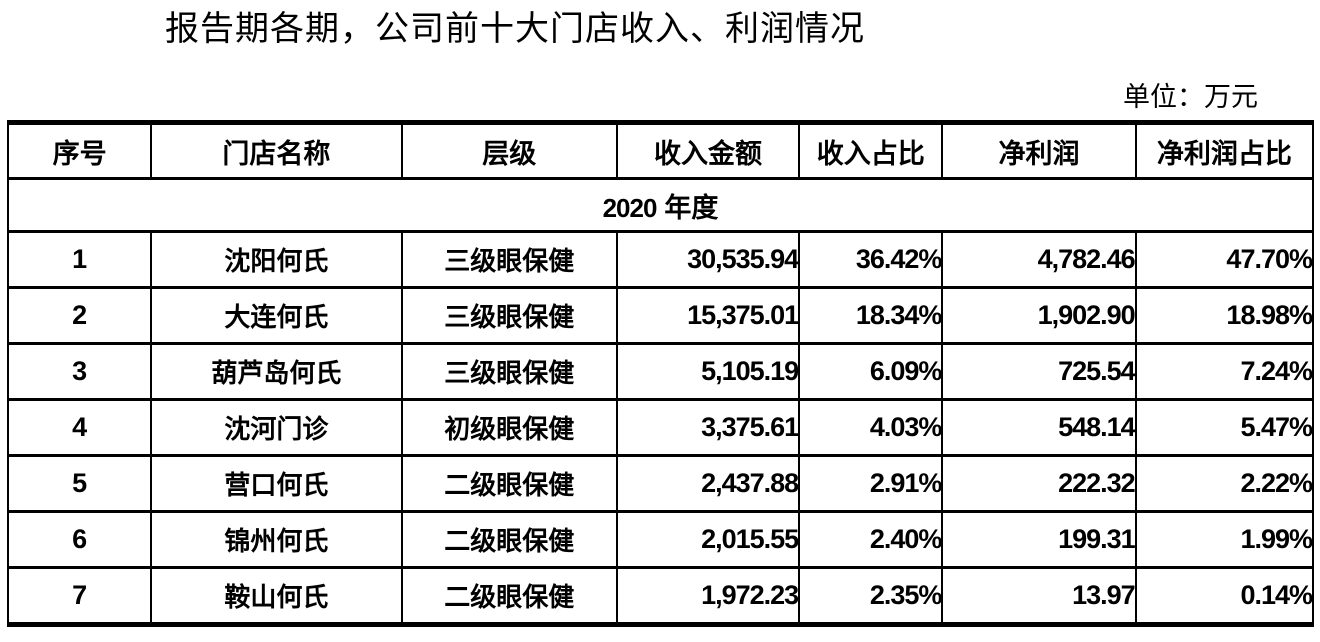  I want to click on section-year-row: 2020 年度, so click(660, 205).